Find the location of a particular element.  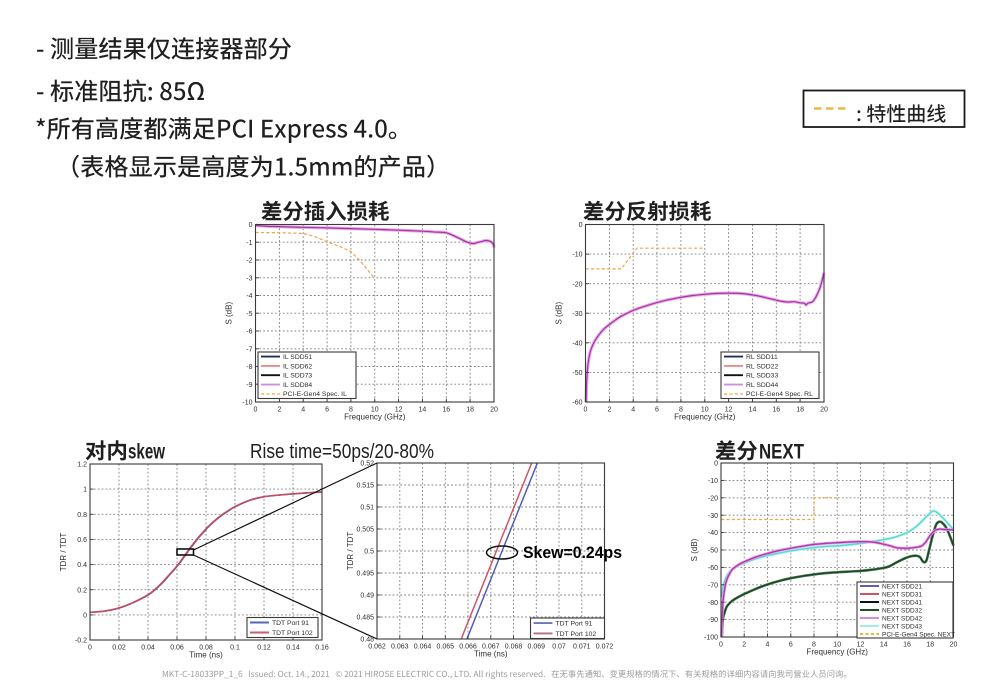

svg-text: PCI-E-Gen4 Spec. NEXT is located at coordinates (918, 634).